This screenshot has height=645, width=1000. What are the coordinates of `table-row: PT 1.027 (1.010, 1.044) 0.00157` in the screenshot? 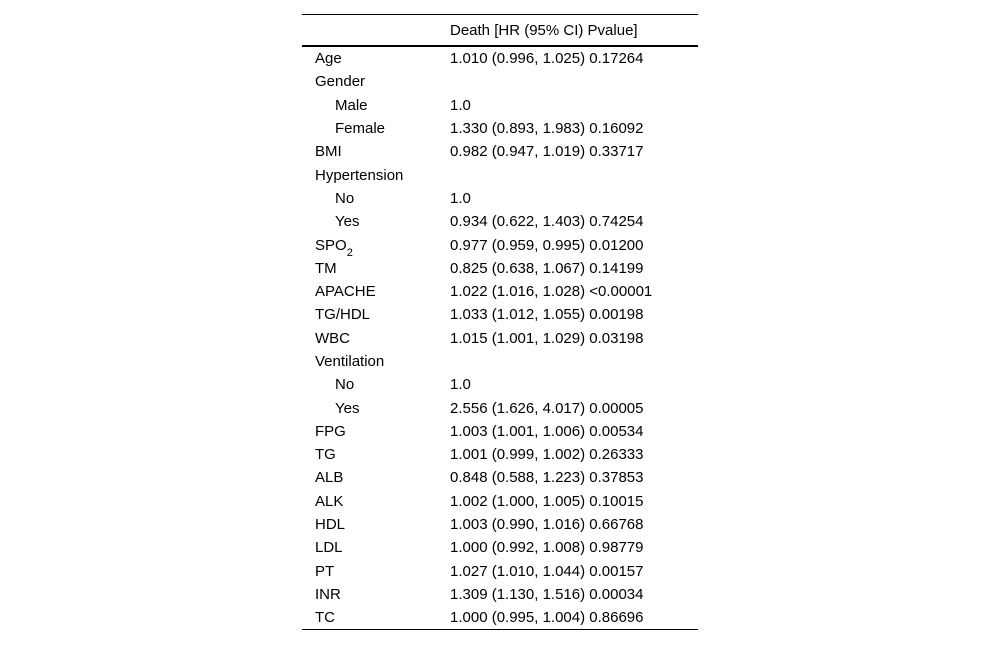 It's located at (500, 571).